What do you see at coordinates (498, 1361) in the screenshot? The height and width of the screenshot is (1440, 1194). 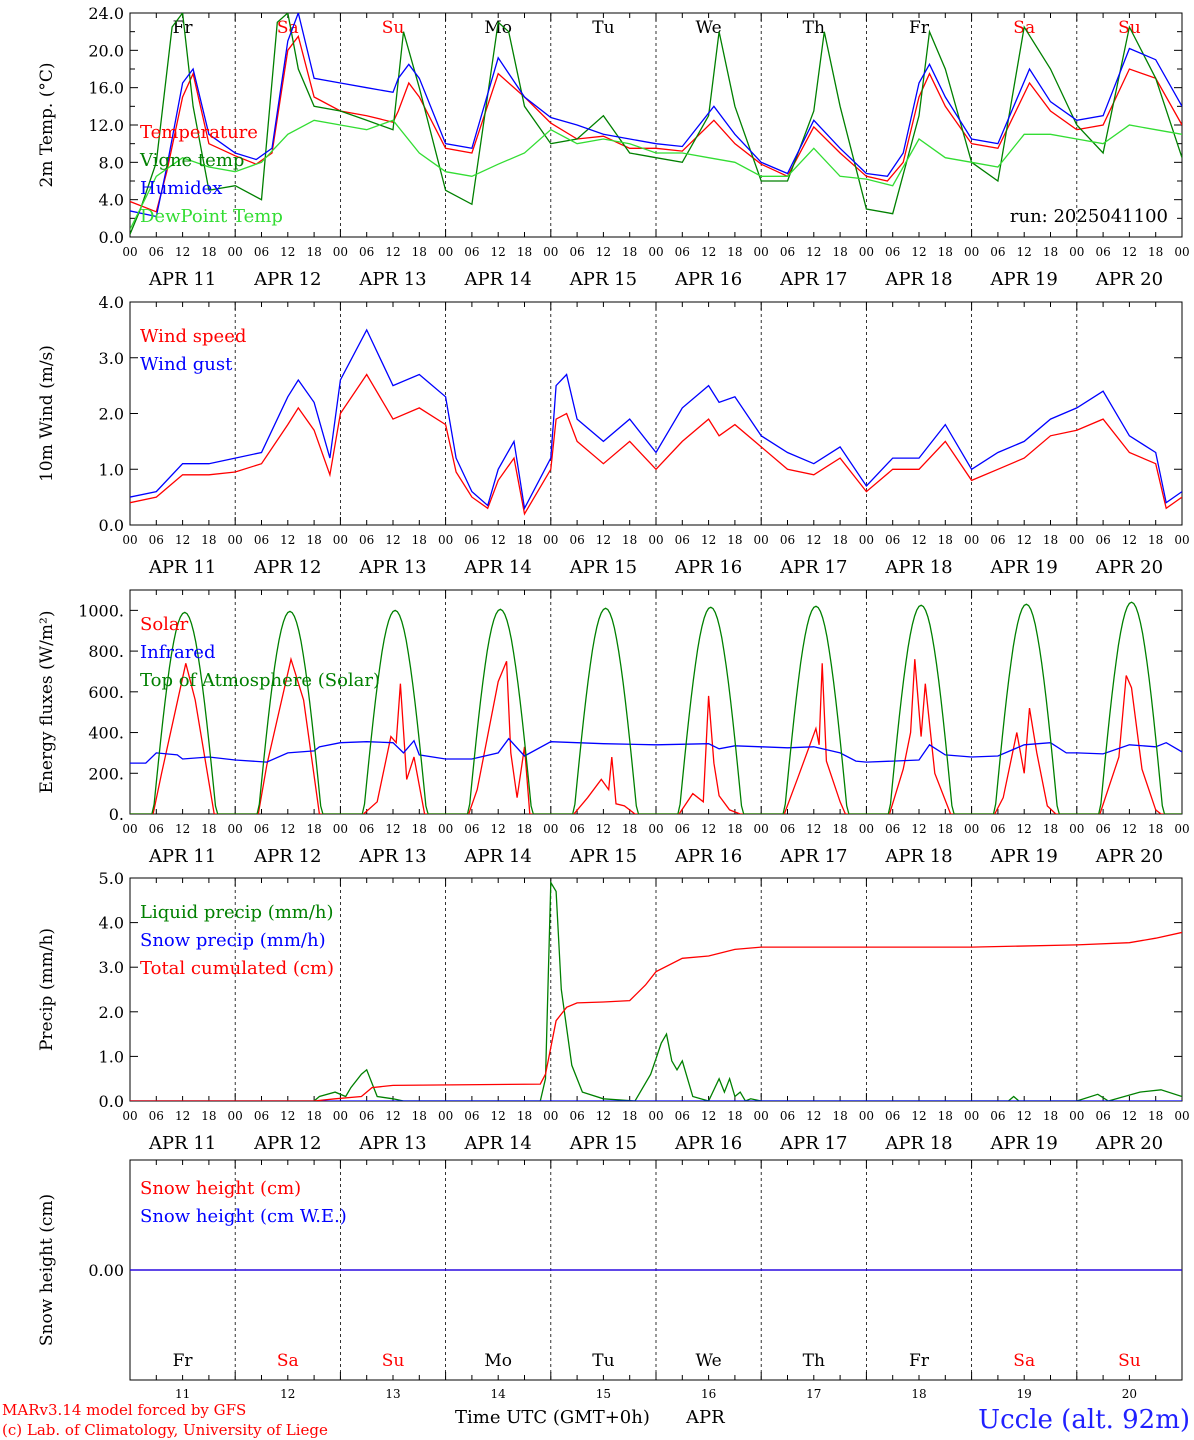 I see `weekday-label: Mo` at bounding box center [498, 1361].